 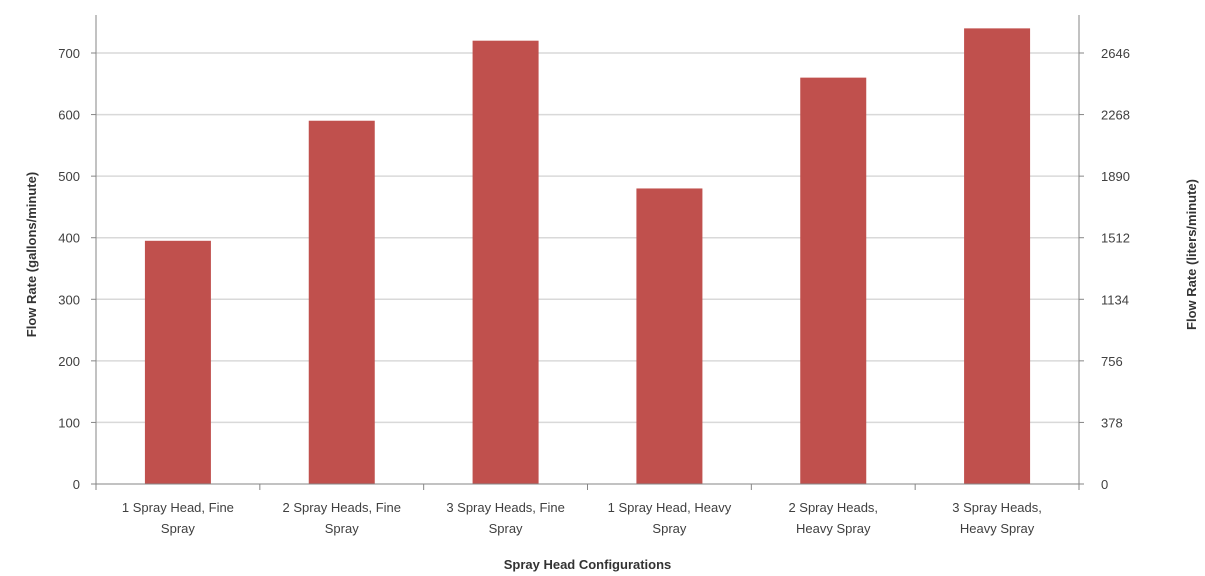 What do you see at coordinates (1115, 299) in the screenshot?
I see `right-y-tick-label: 1134` at bounding box center [1115, 299].